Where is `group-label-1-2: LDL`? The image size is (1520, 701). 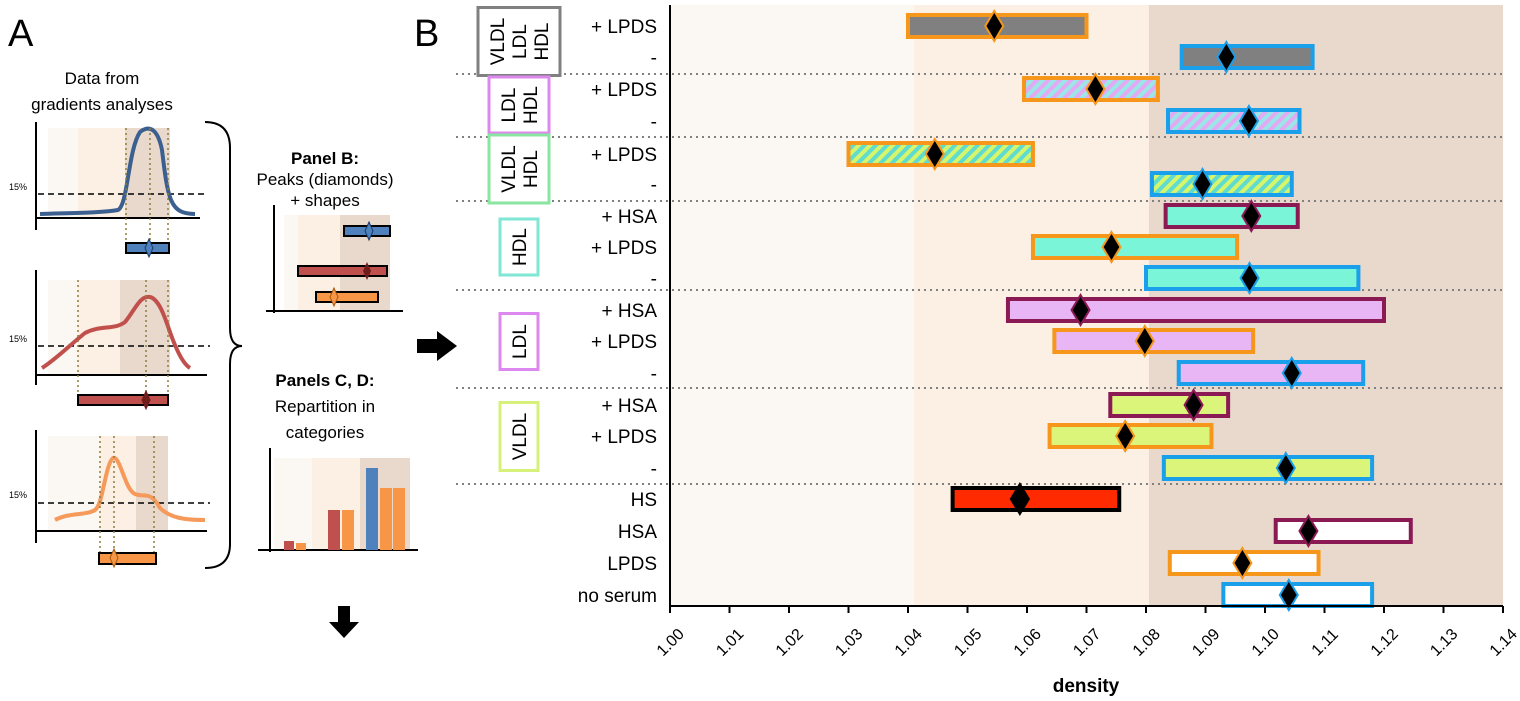 group-label-1-2: LDL is located at coordinates (520, 41).